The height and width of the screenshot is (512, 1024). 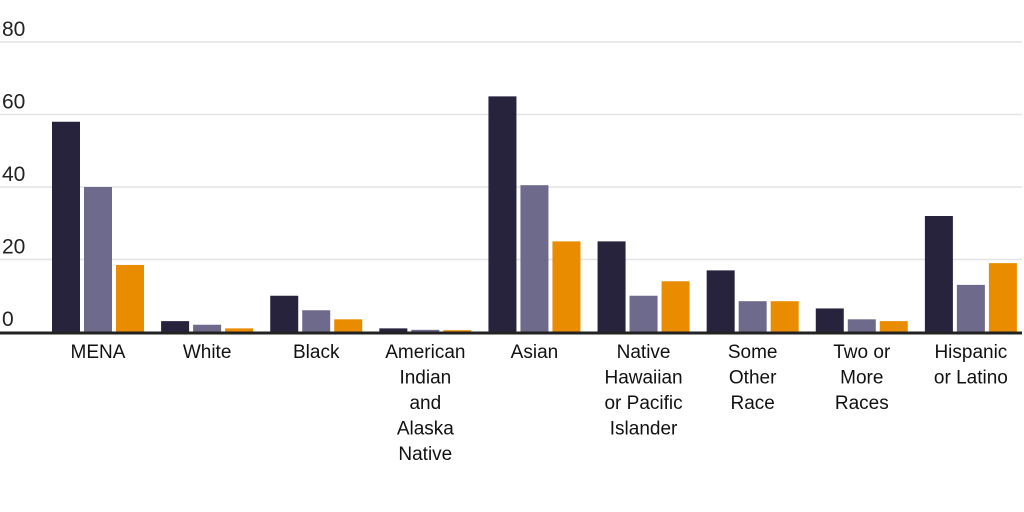 I want to click on y-tick-label: 20, so click(x=13, y=247).